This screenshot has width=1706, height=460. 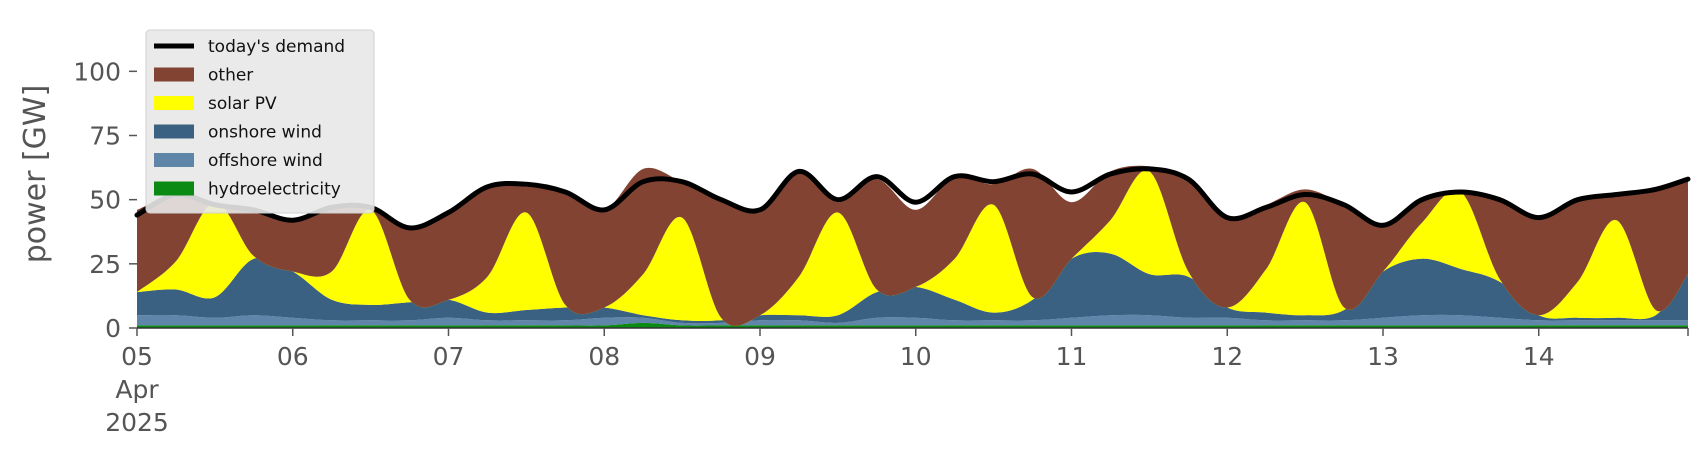 What do you see at coordinates (137, 422) in the screenshot?
I see `x-tick-label: 2025` at bounding box center [137, 422].